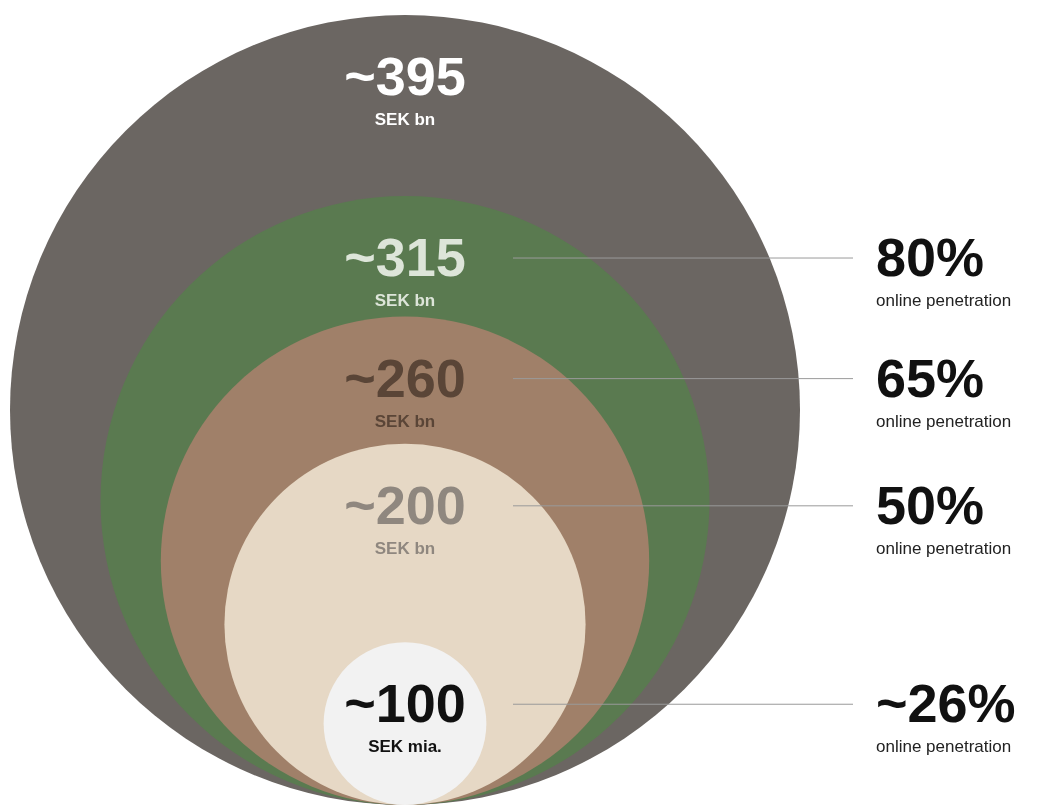 The image size is (1051, 807). I want to click on data-label: ~315, so click(405, 257).